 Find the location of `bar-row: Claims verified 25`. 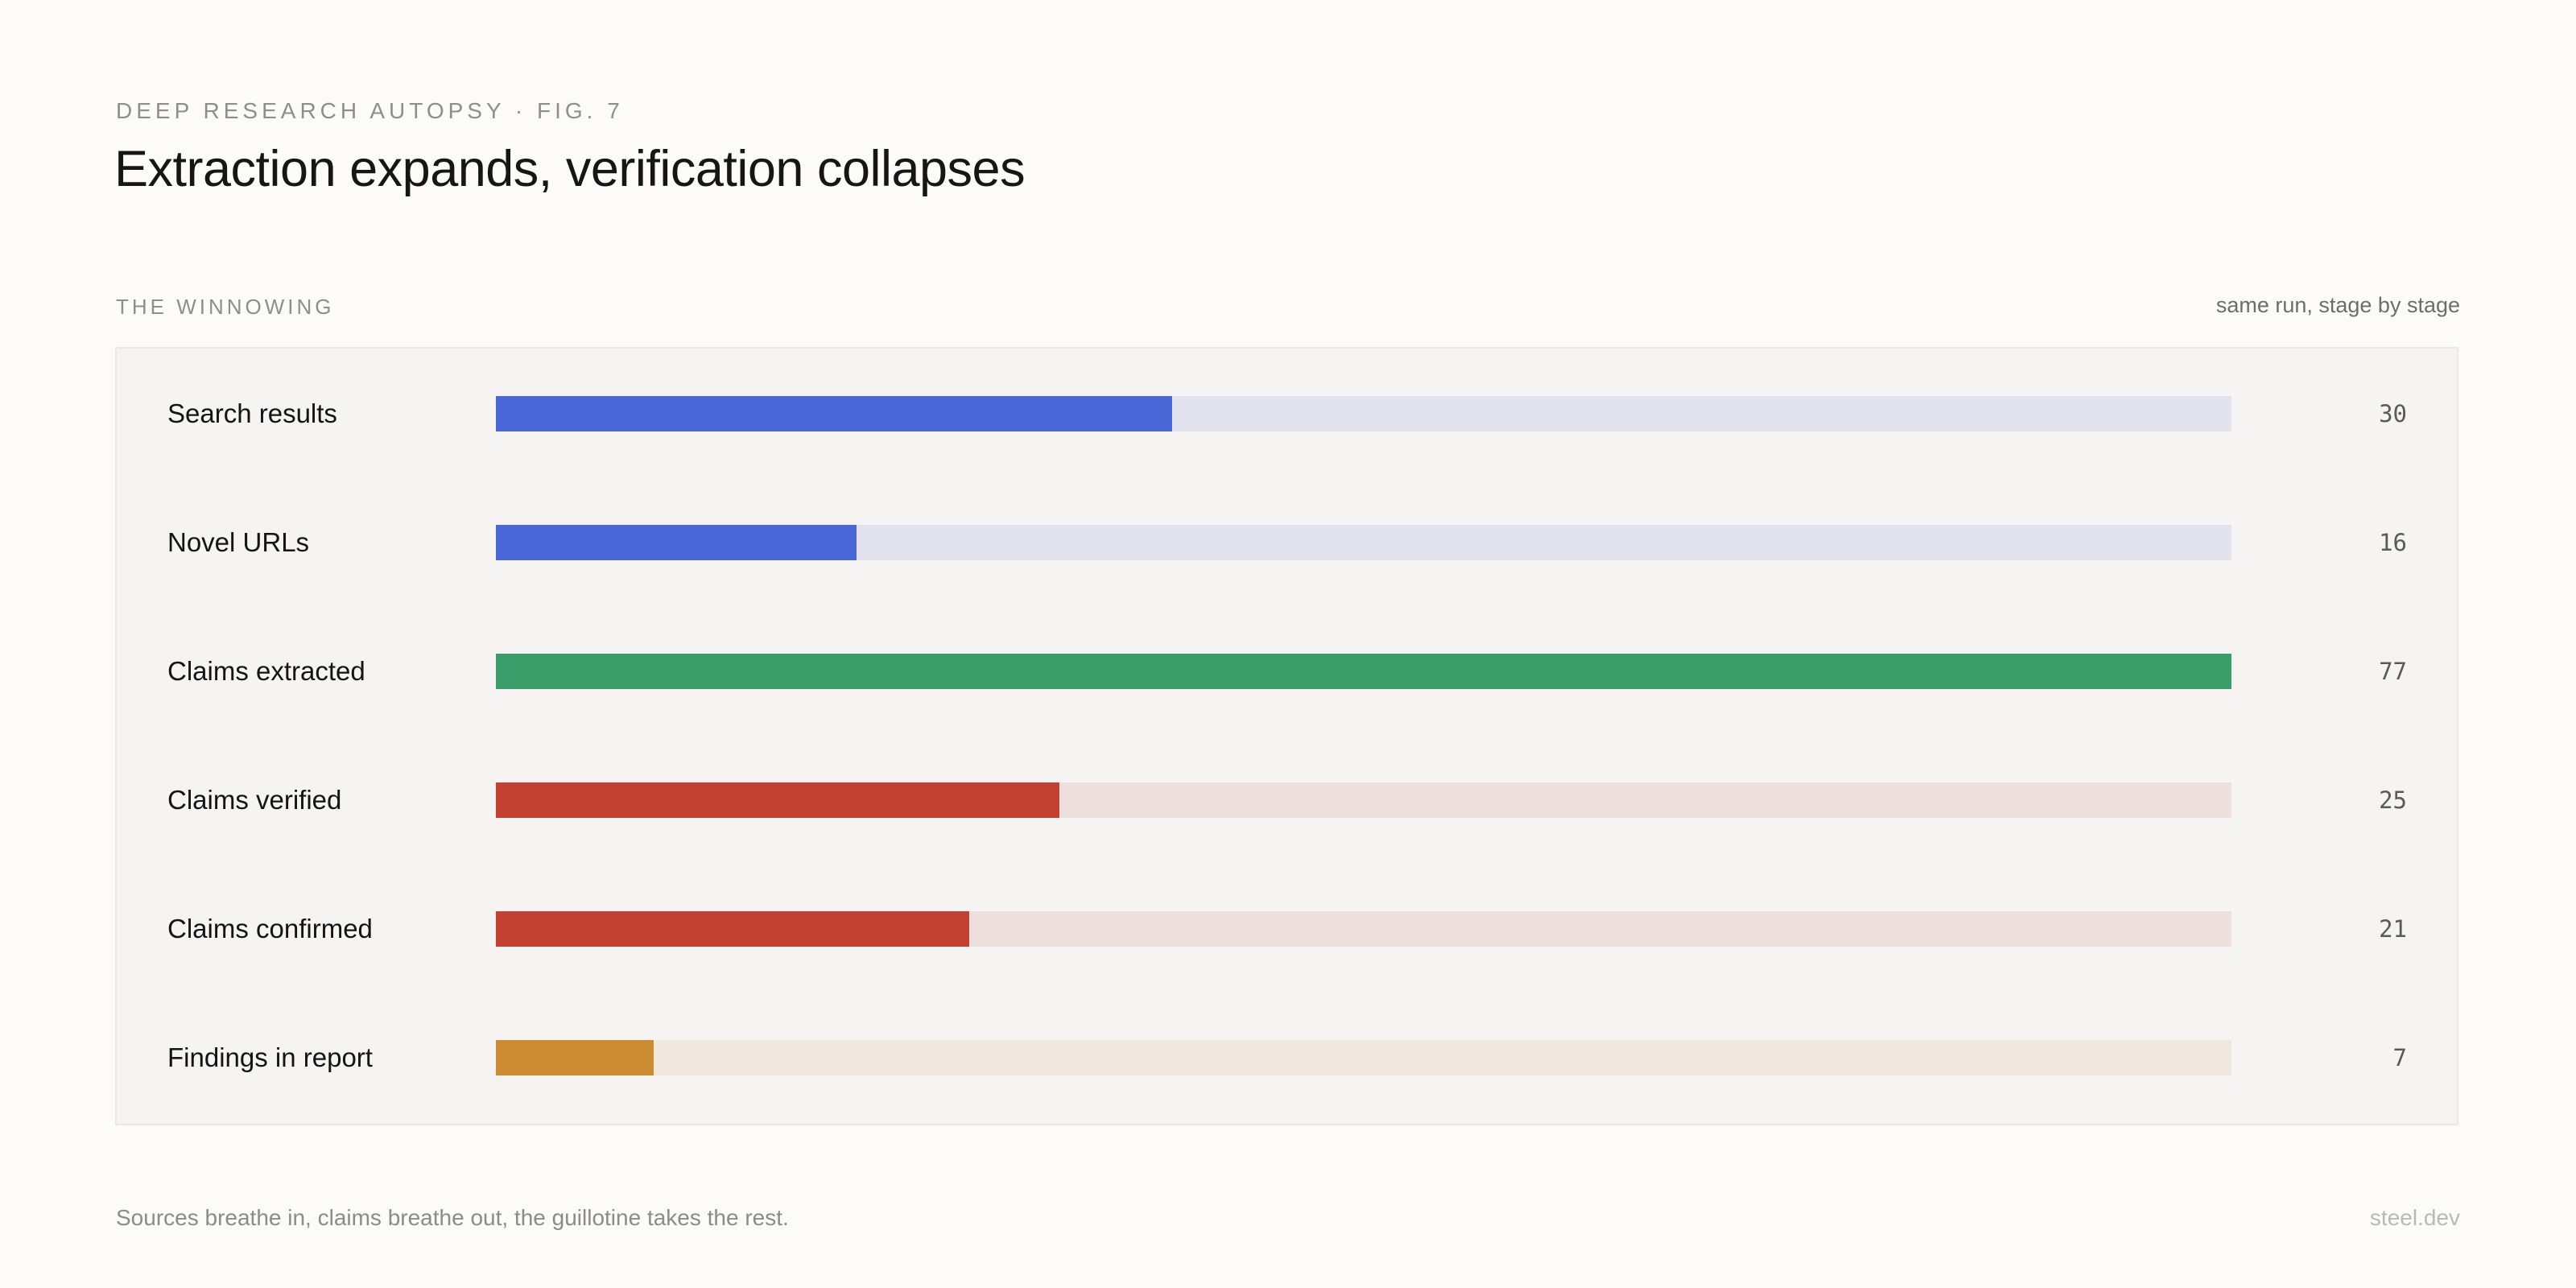

bar-row: Claims verified 25 is located at coordinates (1287, 800).